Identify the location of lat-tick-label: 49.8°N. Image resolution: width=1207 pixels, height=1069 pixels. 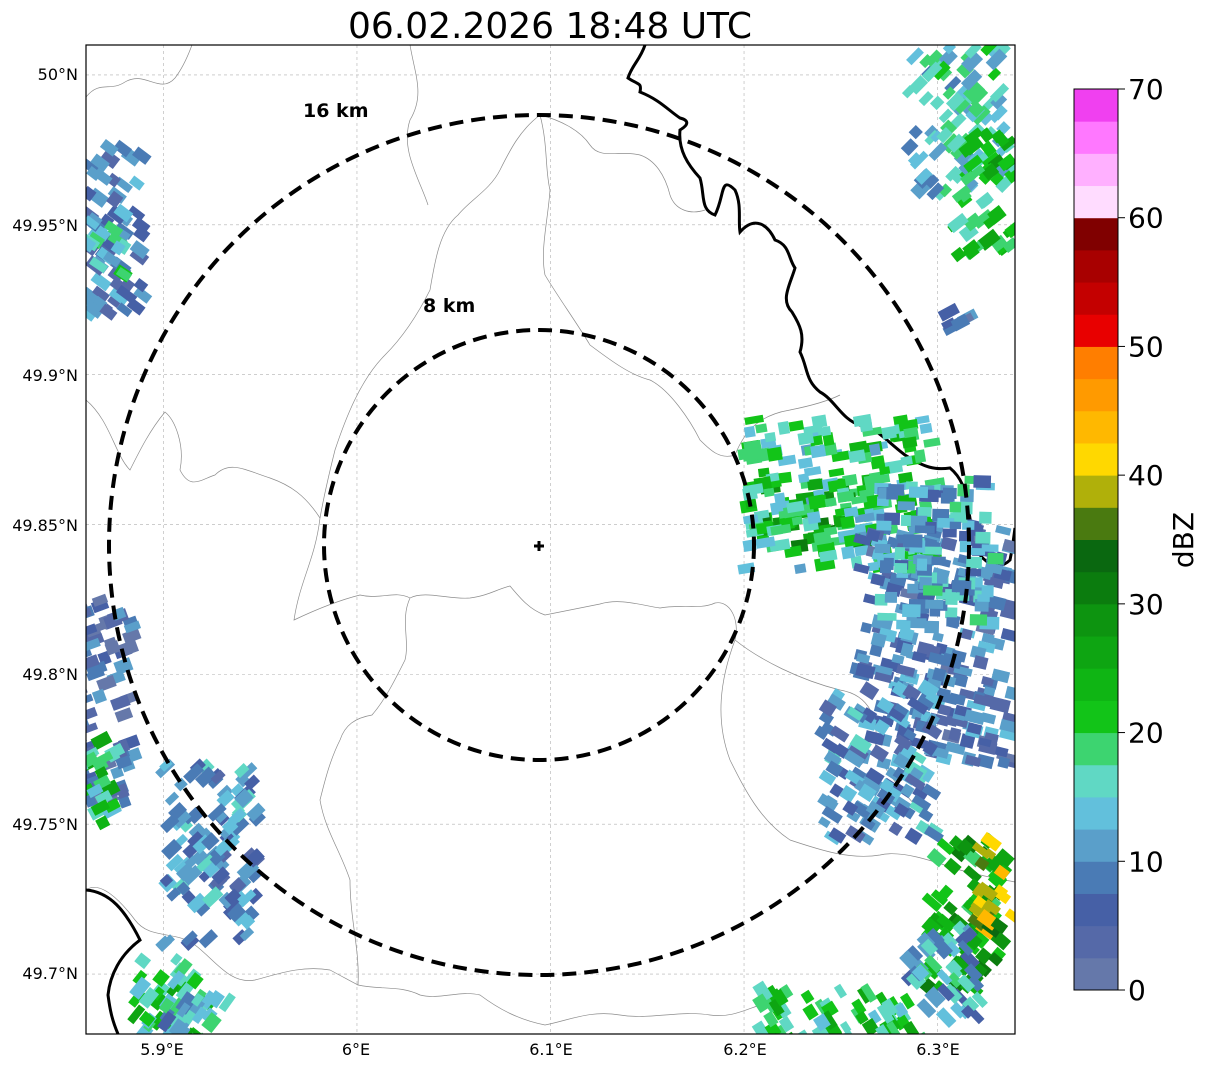
(50, 674).